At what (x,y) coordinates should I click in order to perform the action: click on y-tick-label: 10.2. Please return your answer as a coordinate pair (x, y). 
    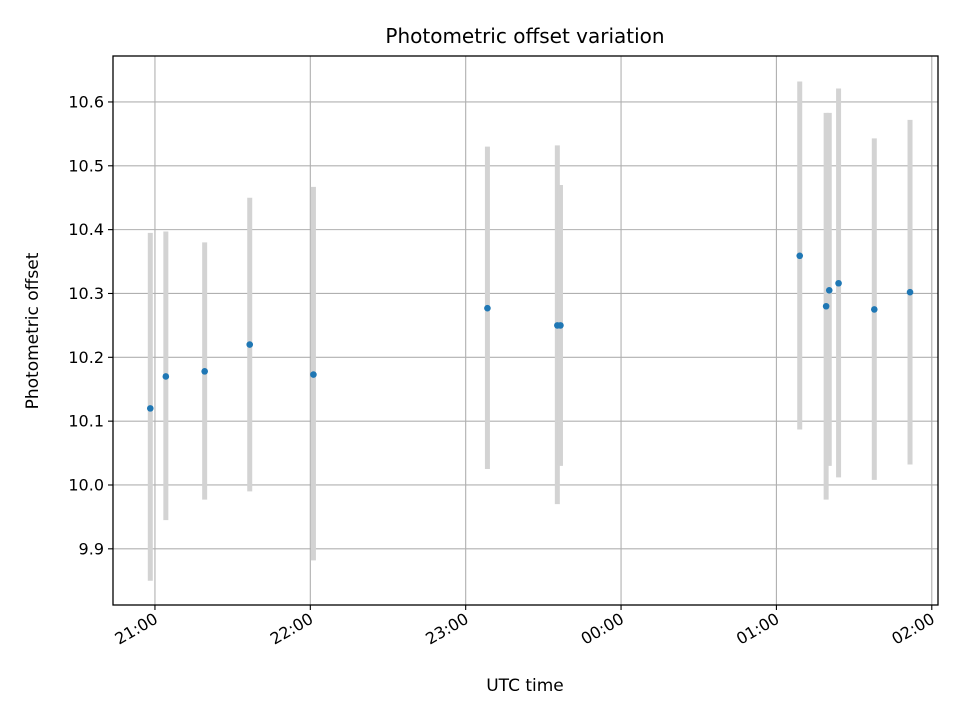
    Looking at the image, I should click on (86, 357).